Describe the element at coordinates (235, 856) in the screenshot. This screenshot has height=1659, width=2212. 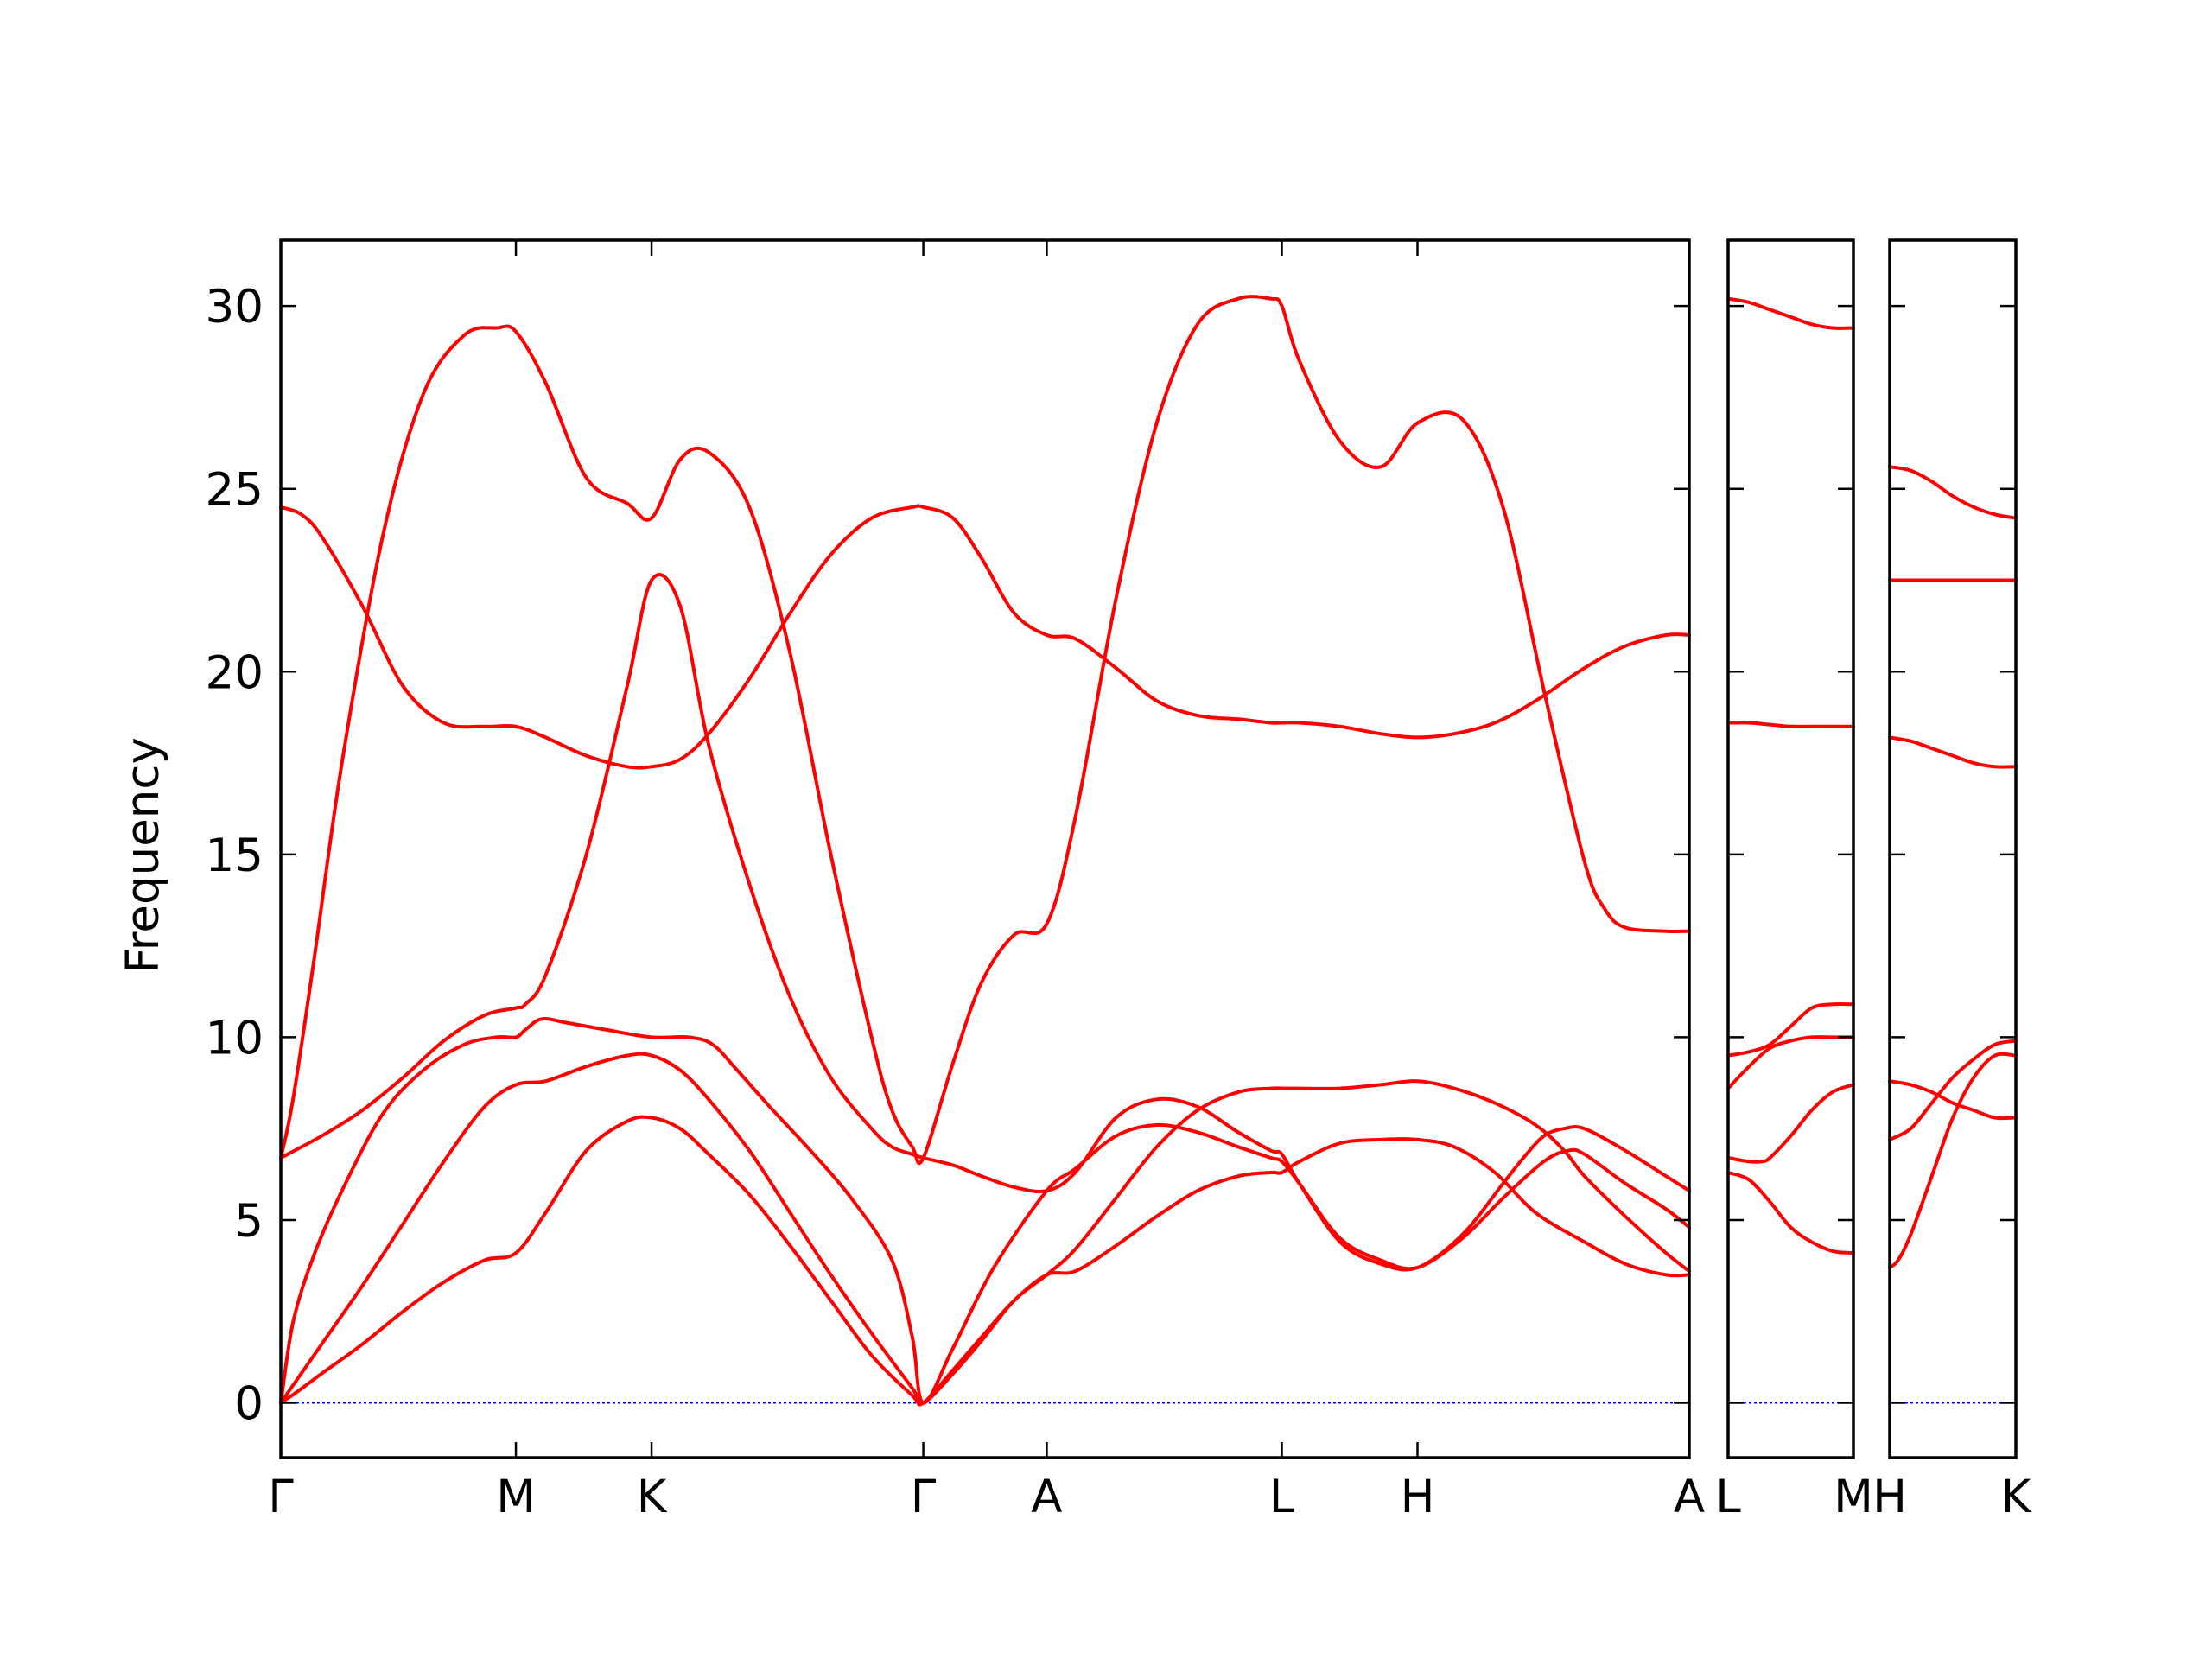
I see `y-tick-label: 15` at that location.